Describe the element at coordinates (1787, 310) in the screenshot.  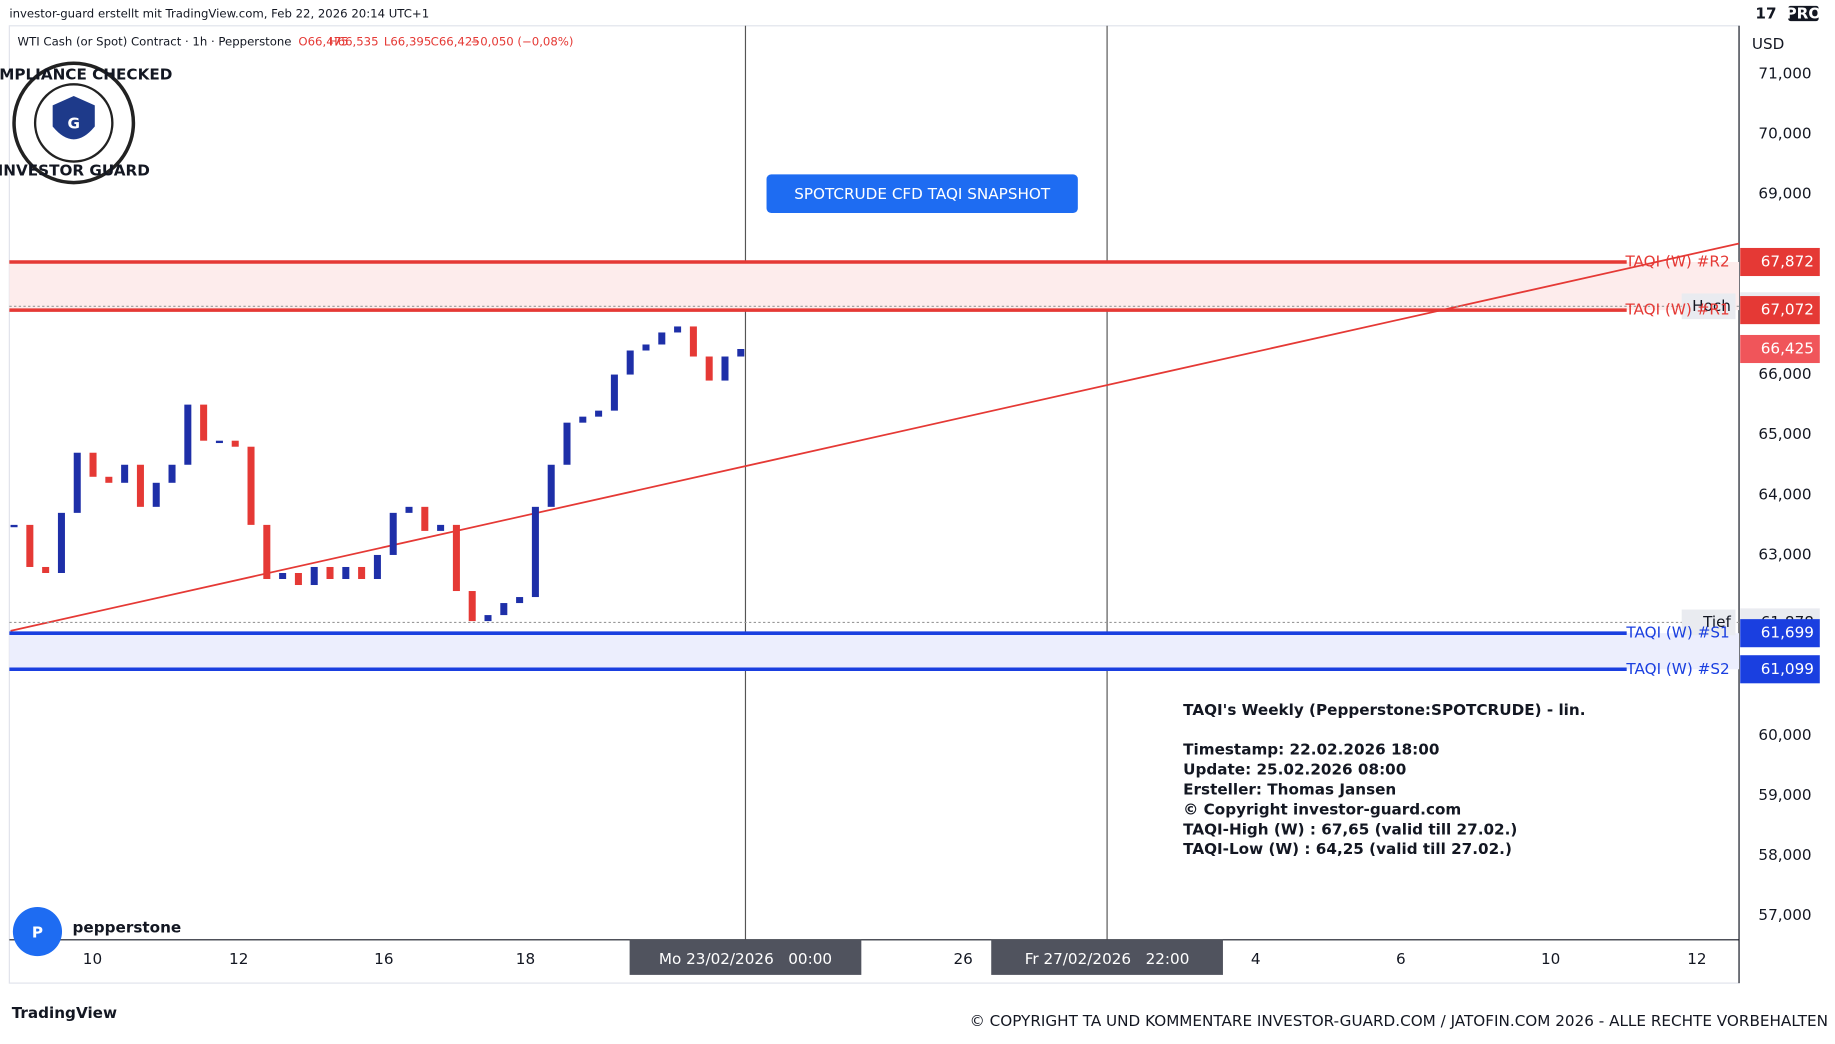
I see `price-tag-label: 67,072` at that location.